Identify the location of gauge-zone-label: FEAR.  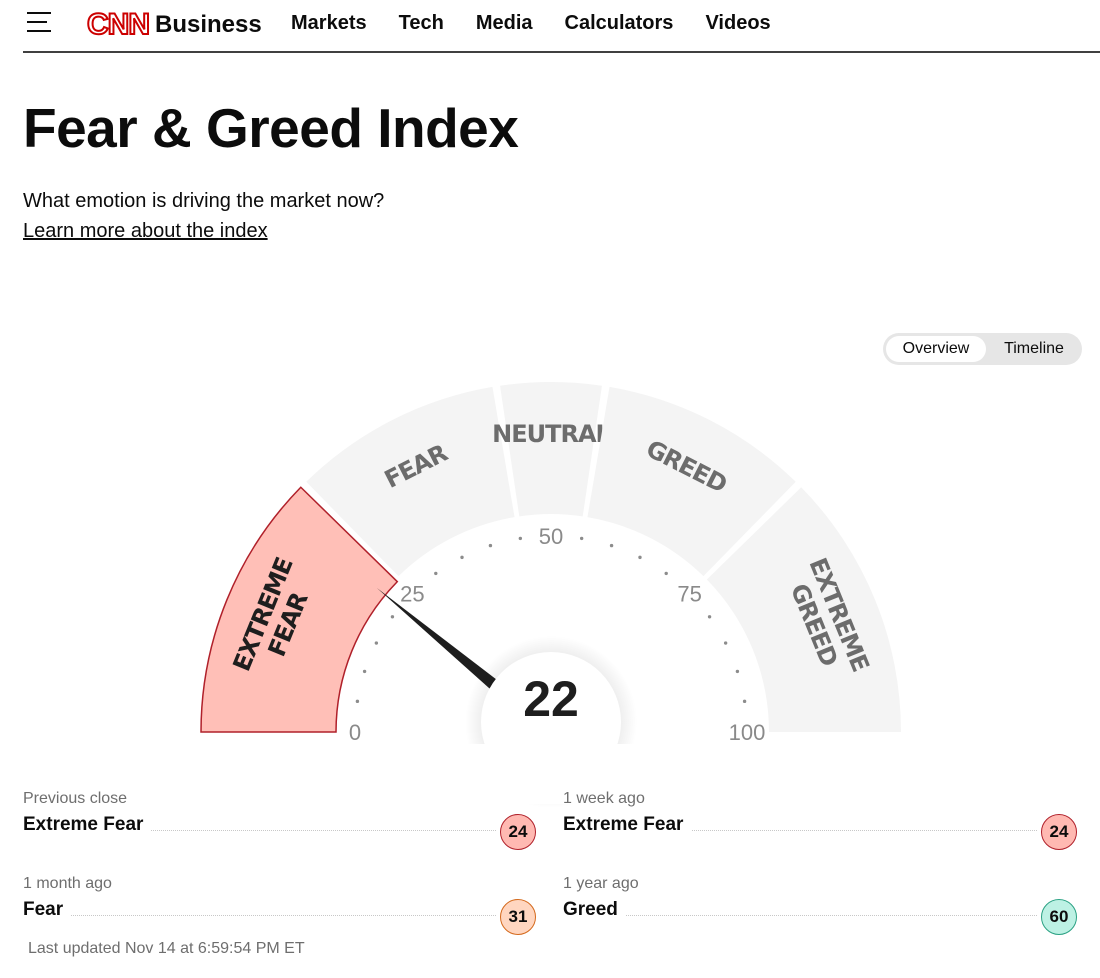
(416, 466).